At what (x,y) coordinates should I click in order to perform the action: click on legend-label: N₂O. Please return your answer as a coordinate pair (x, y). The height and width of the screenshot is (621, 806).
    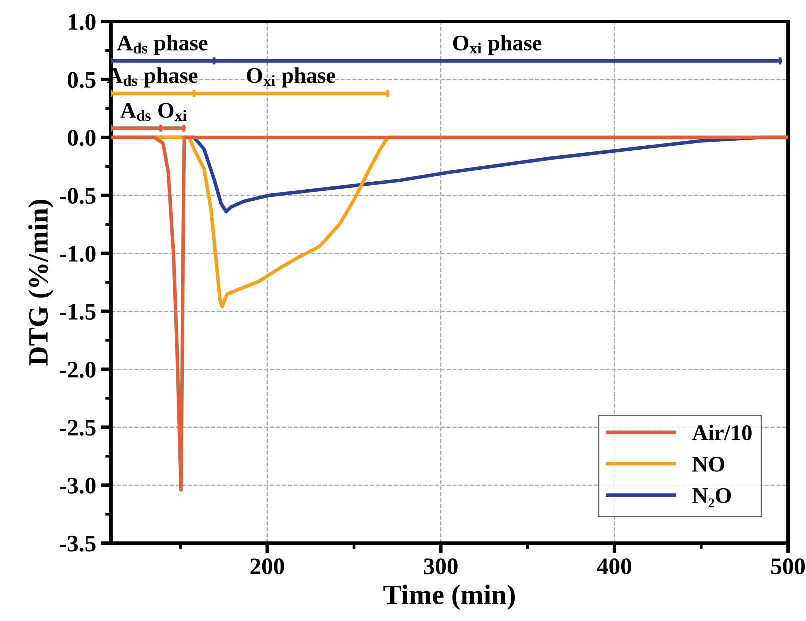
    Looking at the image, I should click on (712, 498).